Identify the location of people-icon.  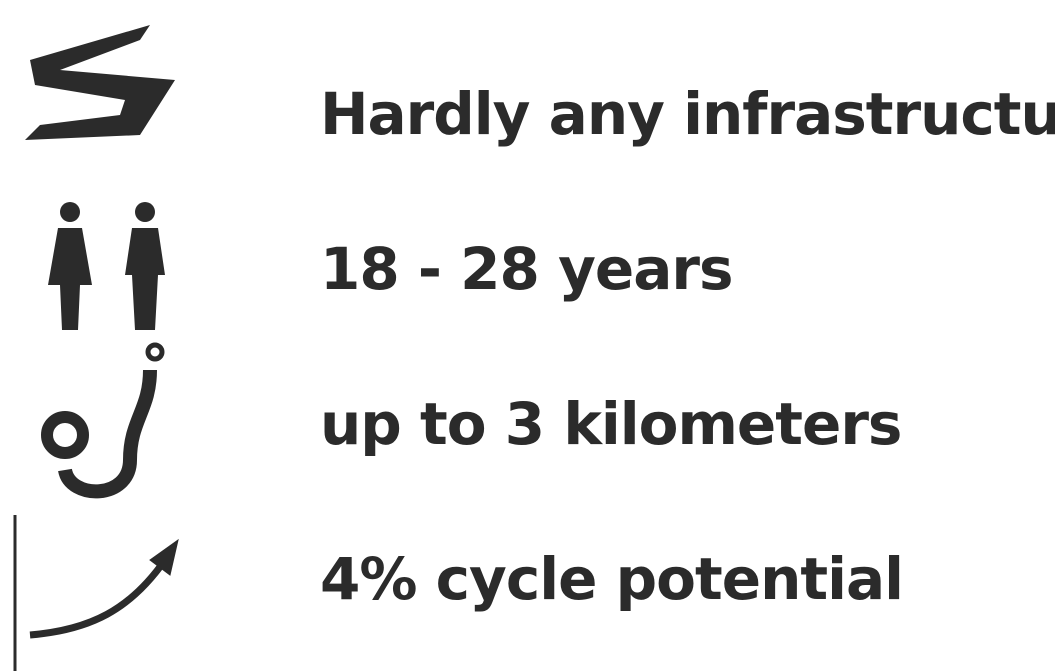
(106, 266).